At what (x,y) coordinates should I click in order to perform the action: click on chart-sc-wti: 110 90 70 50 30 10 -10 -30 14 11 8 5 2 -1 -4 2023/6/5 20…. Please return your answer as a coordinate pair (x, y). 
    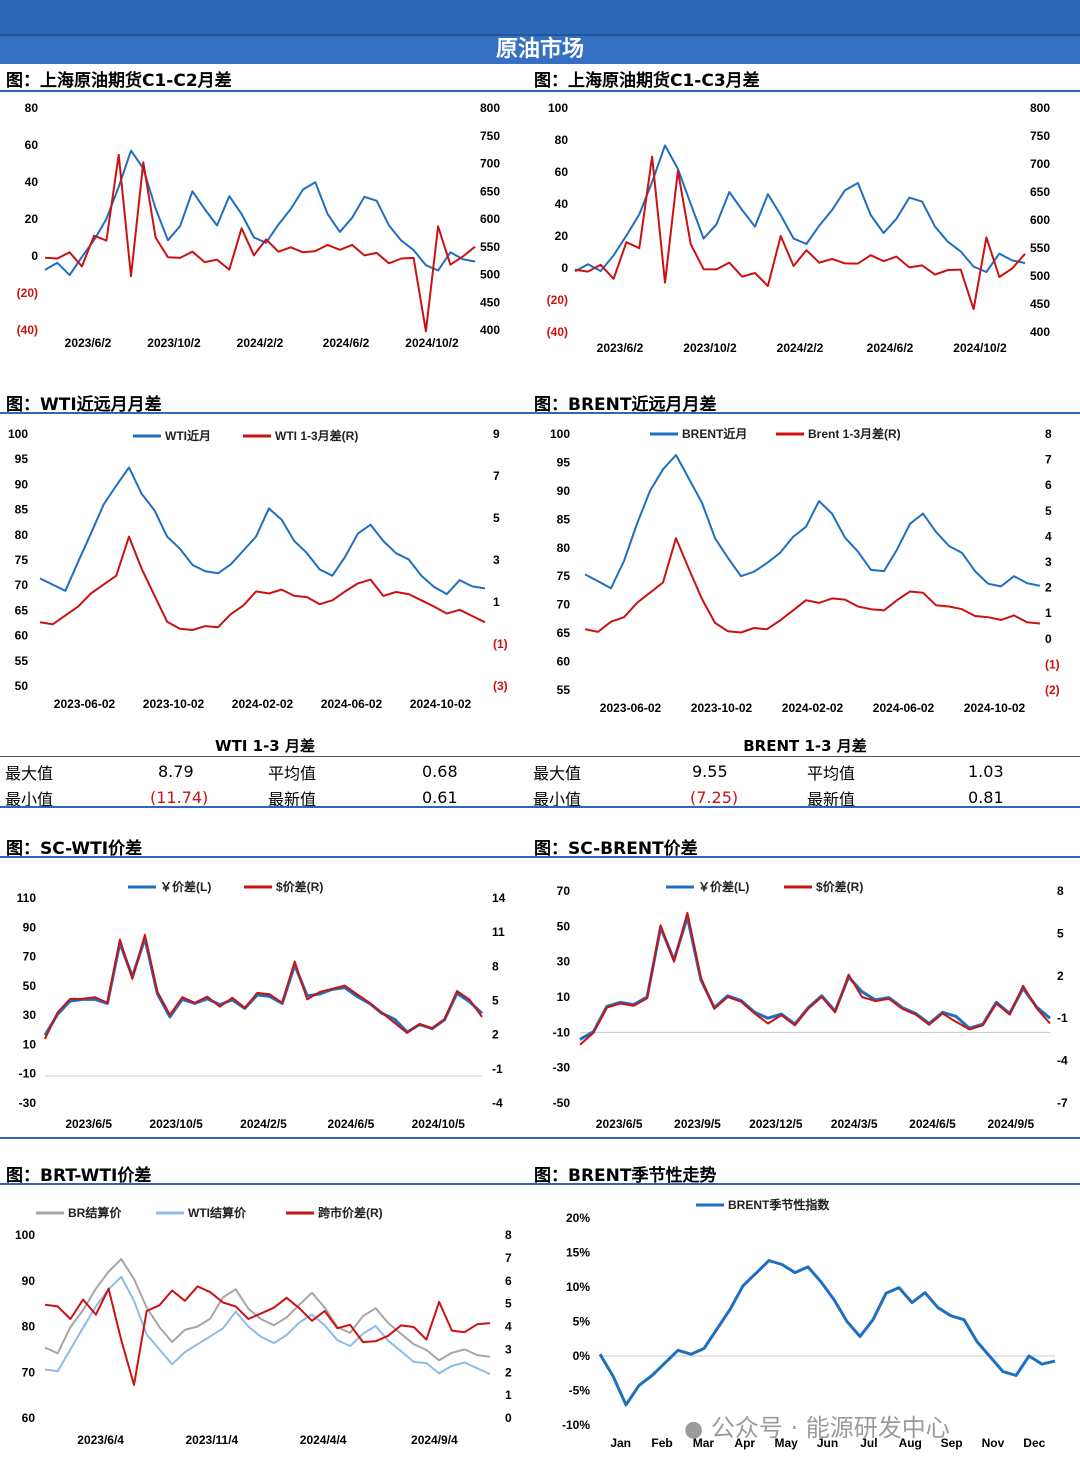
    Looking at the image, I should click on (261, 1005).